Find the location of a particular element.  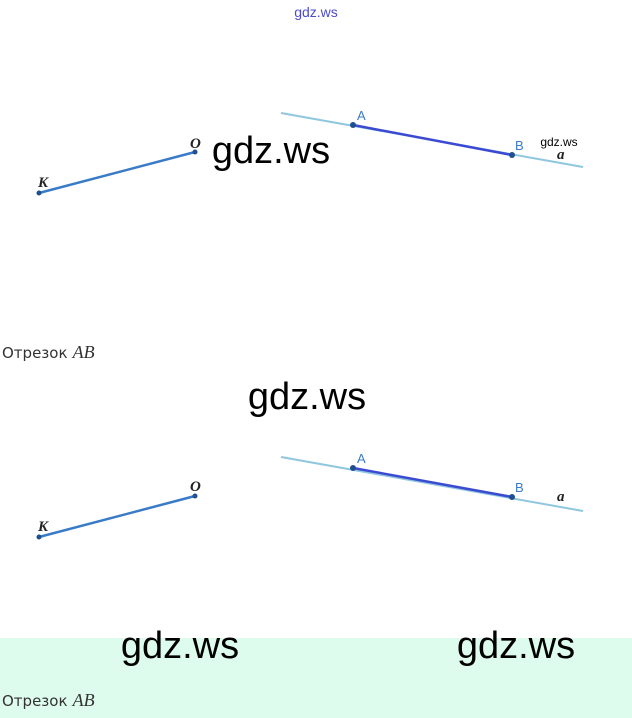

line-a is located at coordinates (432, 484).